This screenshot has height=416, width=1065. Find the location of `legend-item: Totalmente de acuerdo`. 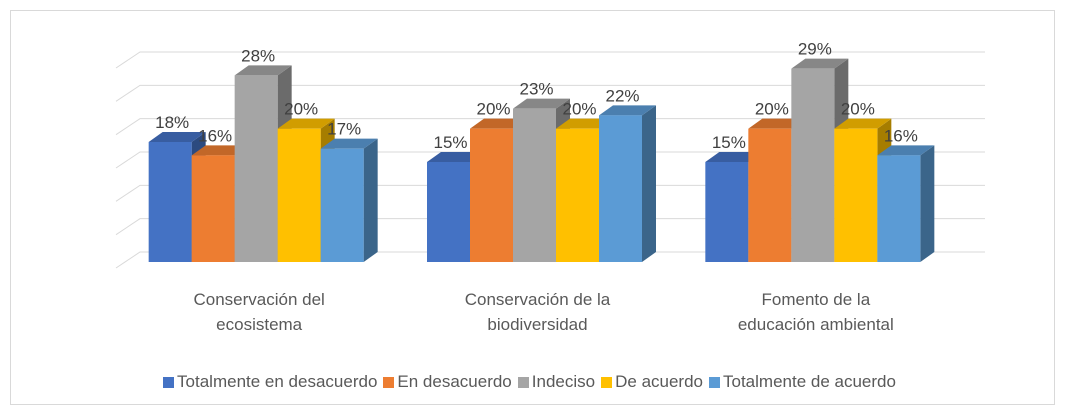

legend-item: Totalmente de acuerdo is located at coordinates (802, 382).